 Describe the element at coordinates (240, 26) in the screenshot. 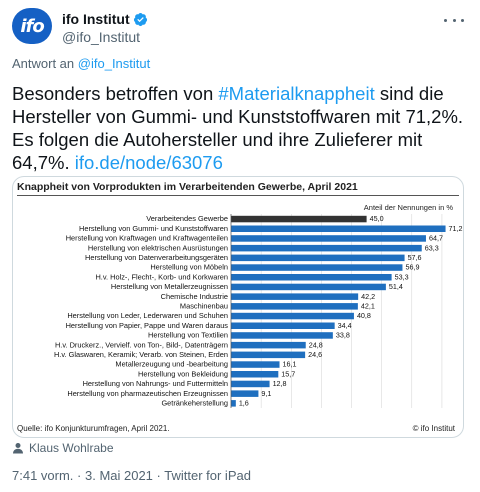

I see `tweet-header: ifo ifo Institut @ifo_Institut` at that location.